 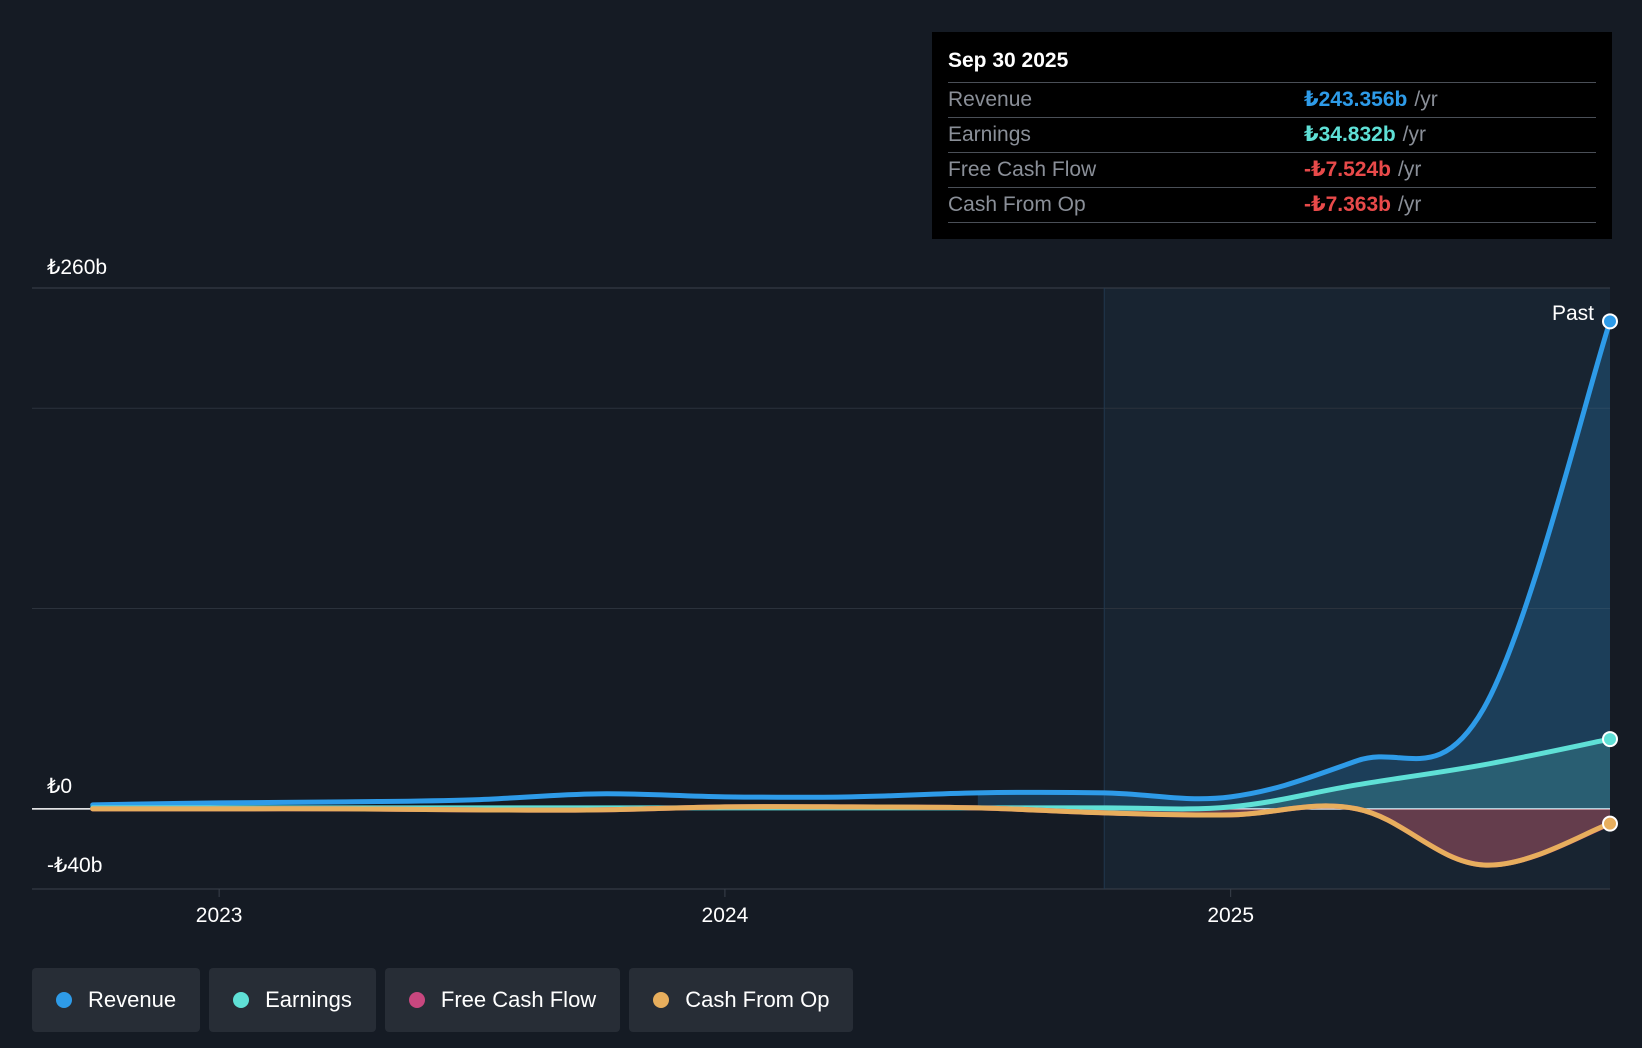 I want to click on tooltip-label: Earnings, so click(x=989, y=134).